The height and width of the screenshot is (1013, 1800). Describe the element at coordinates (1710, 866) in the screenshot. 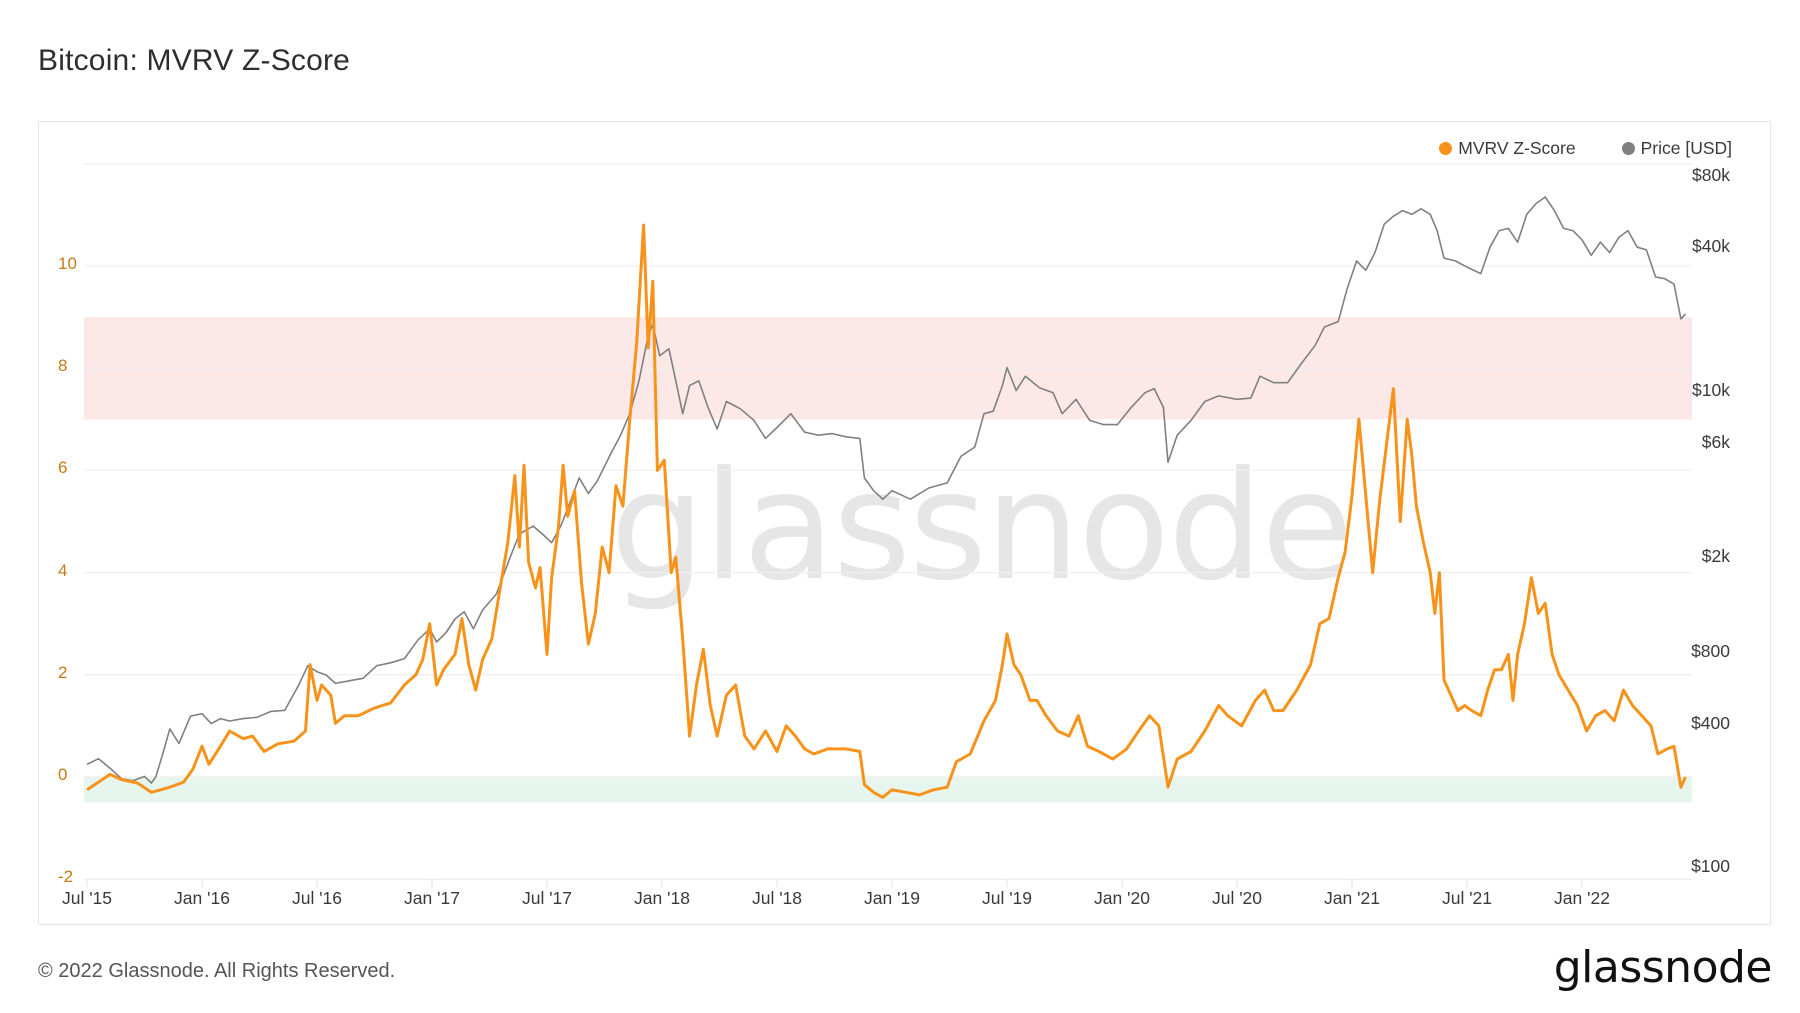

I see `right-y-tick-label: $100` at that location.